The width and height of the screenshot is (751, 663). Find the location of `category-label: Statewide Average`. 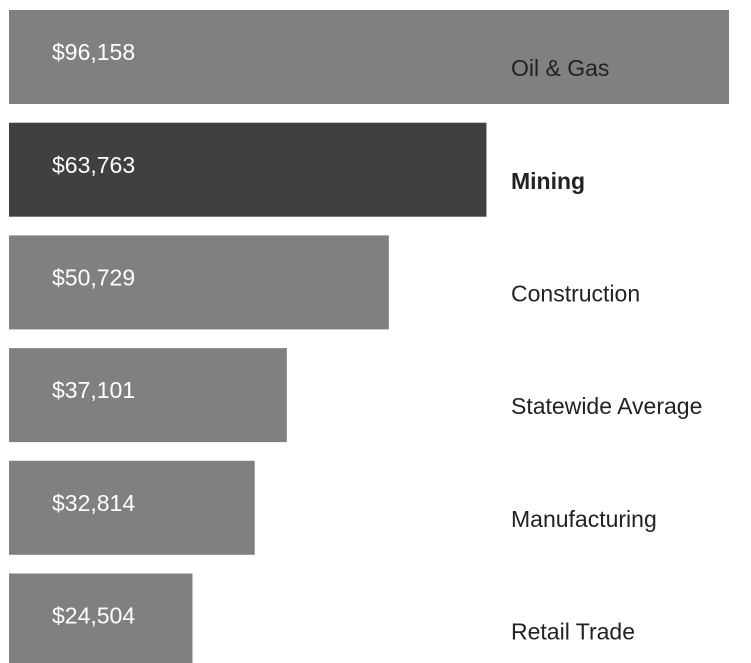

category-label: Statewide Average is located at coordinates (606, 406).